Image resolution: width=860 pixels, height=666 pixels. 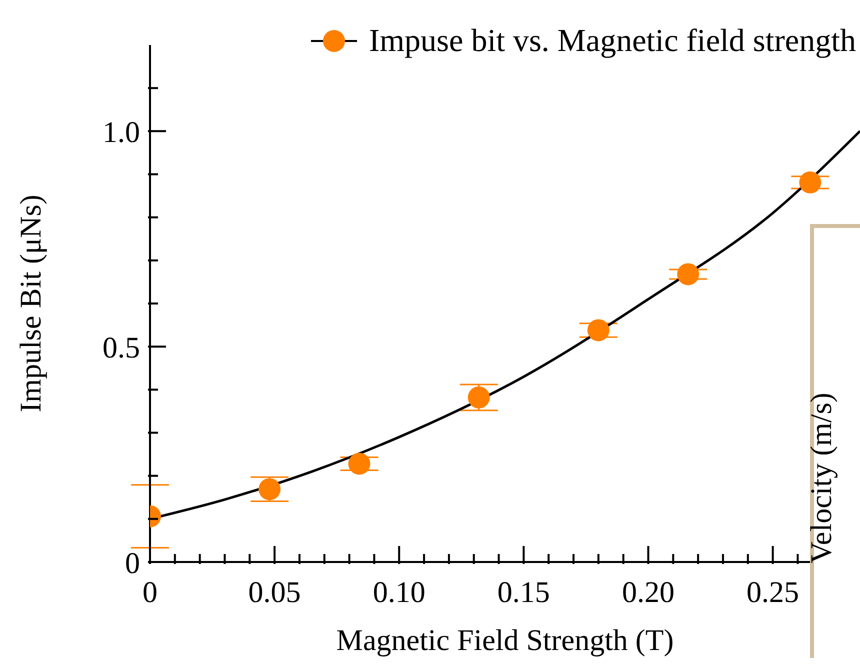 I want to click on y-tick-label: 1.0, so click(x=121, y=133).